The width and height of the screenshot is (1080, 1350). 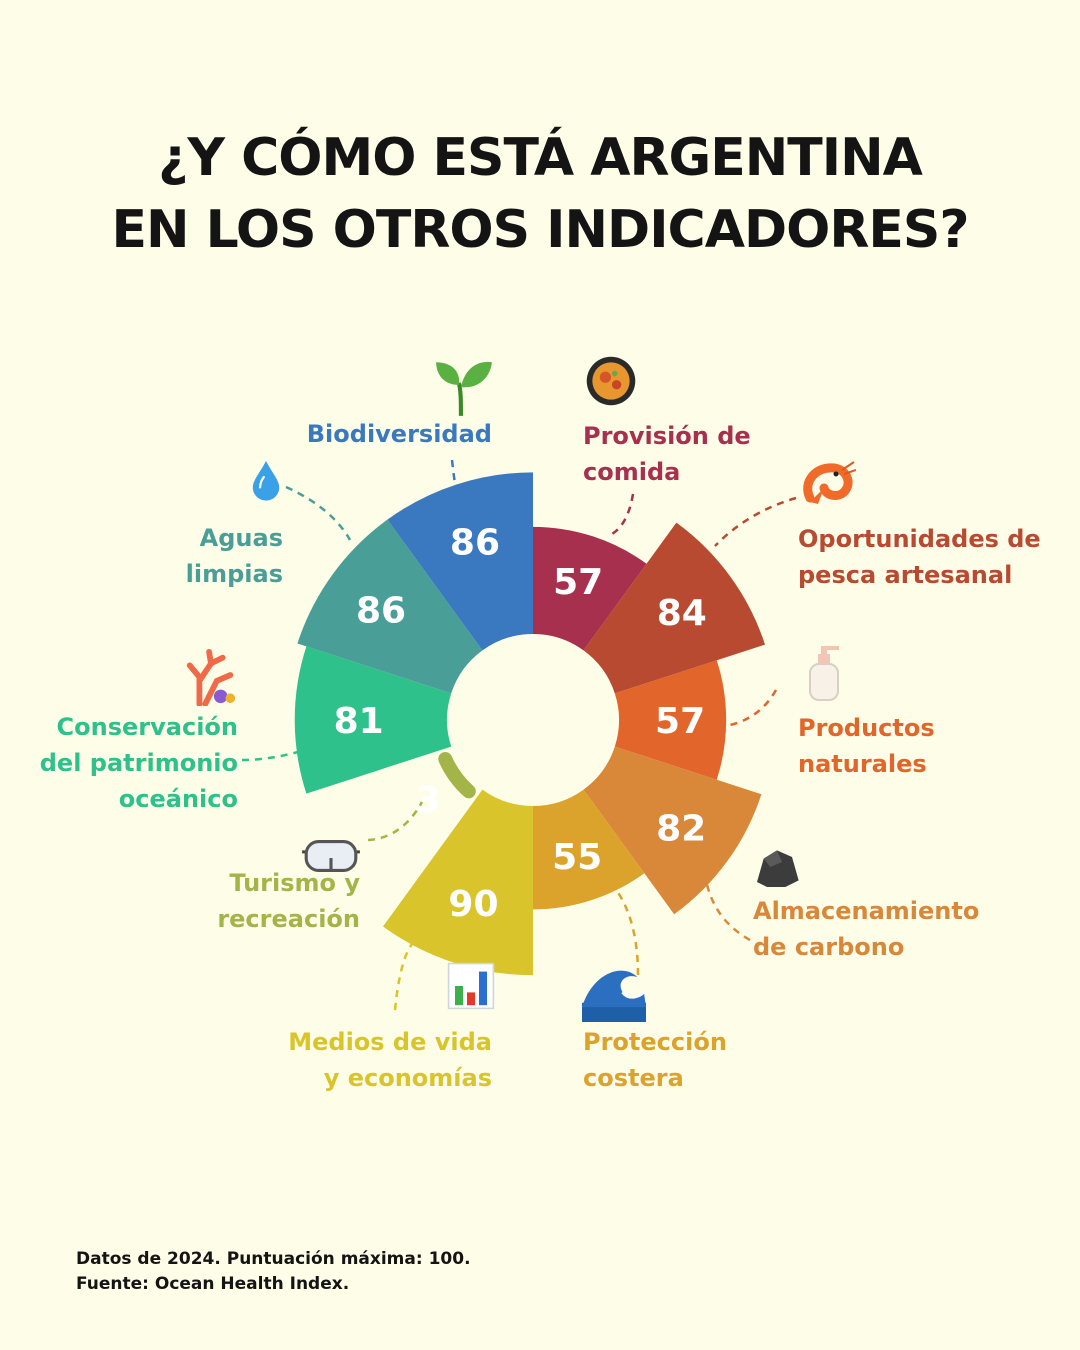 I want to click on lotion-bottle-icon, so click(x=824, y=673).